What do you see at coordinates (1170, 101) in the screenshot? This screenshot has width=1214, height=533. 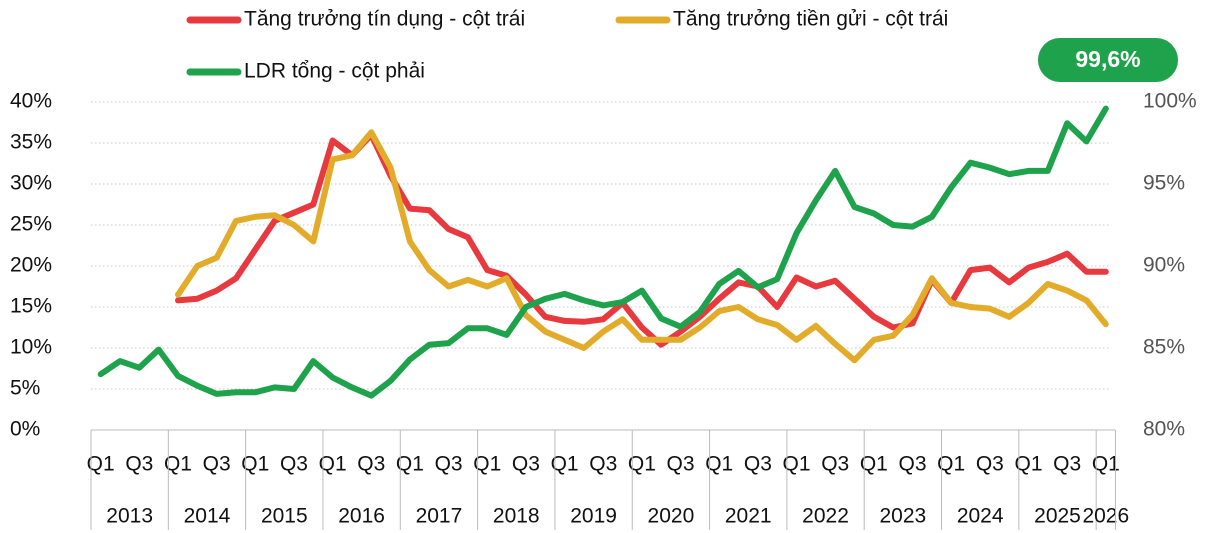 I see `y2-tick-label: 100%` at bounding box center [1170, 101].